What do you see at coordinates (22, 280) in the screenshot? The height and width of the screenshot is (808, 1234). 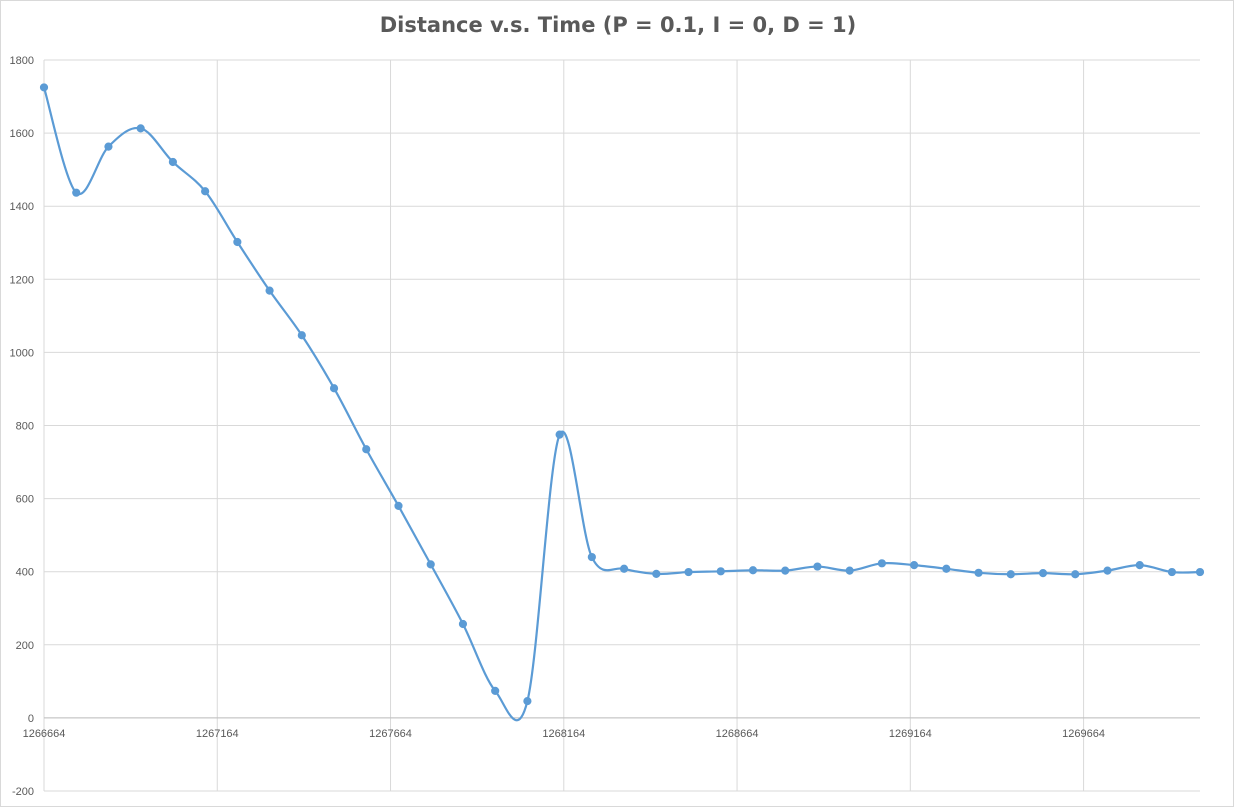 I see `y-tick-label: 1200` at bounding box center [22, 280].